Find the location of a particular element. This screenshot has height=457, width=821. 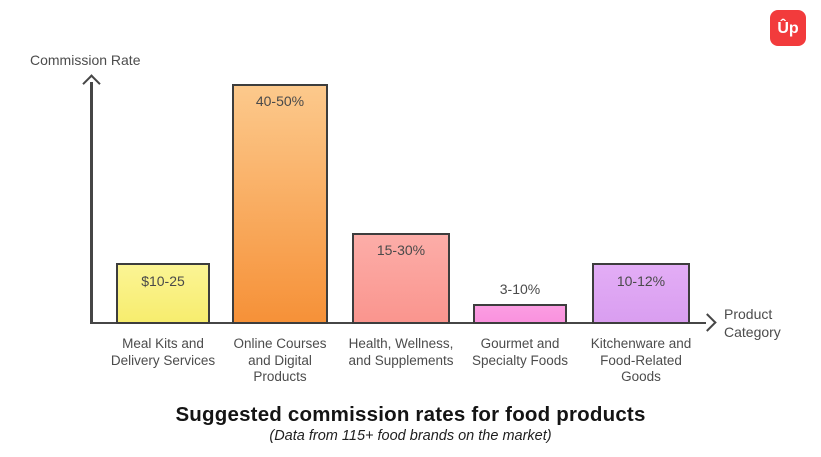

bar-meal-kits-delivery is located at coordinates (163, 293).